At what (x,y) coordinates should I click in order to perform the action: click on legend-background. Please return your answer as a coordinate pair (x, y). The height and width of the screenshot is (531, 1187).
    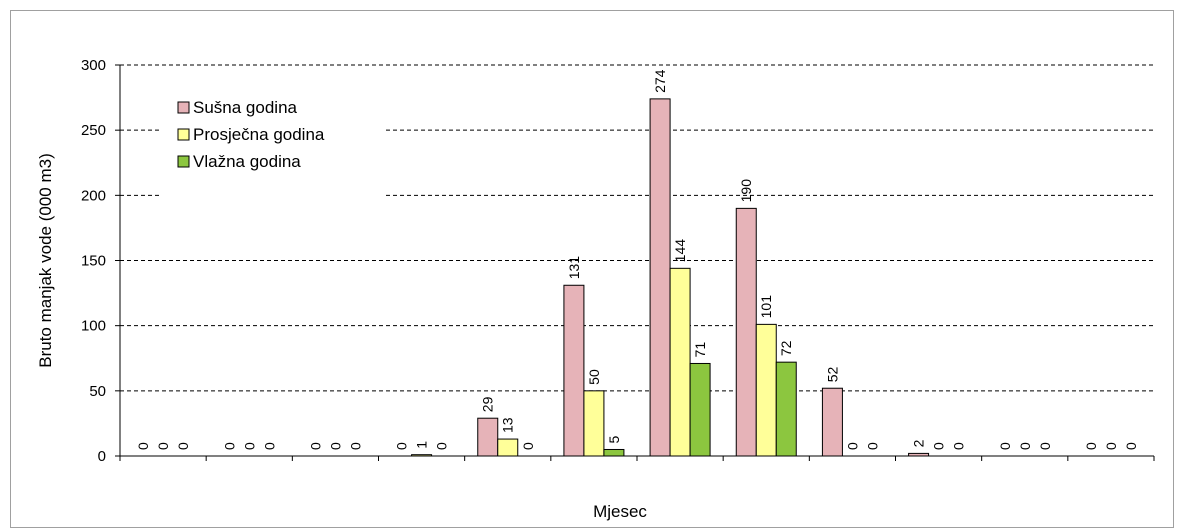
    Looking at the image, I should click on (272, 144).